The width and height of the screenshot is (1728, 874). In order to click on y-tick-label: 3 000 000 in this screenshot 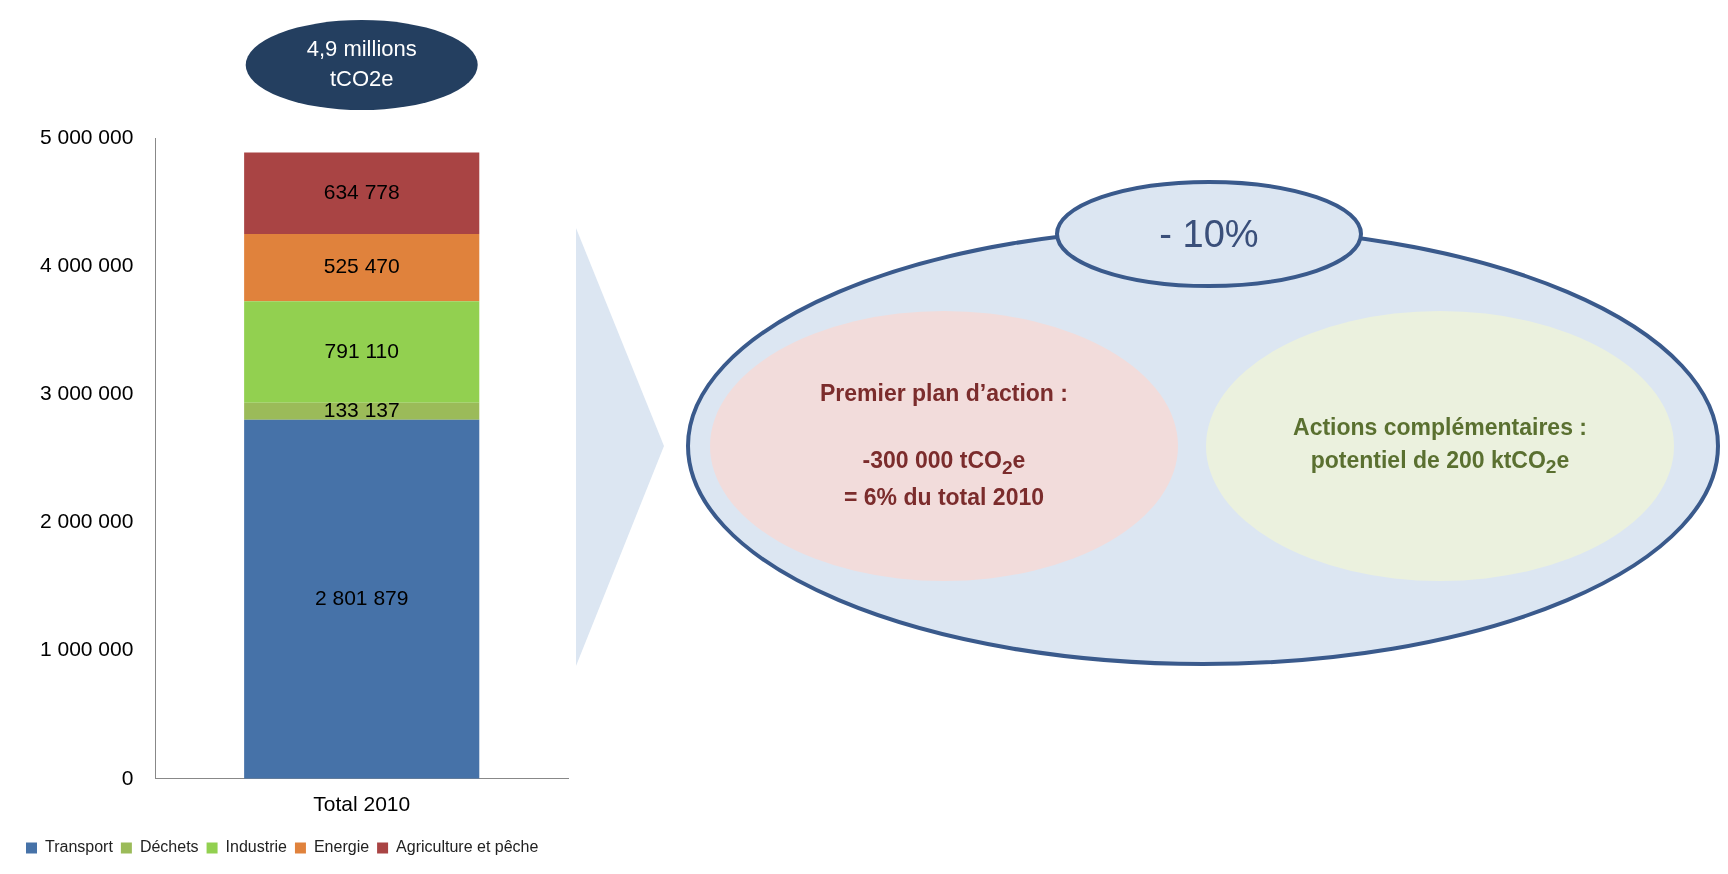, I will do `click(86, 393)`.